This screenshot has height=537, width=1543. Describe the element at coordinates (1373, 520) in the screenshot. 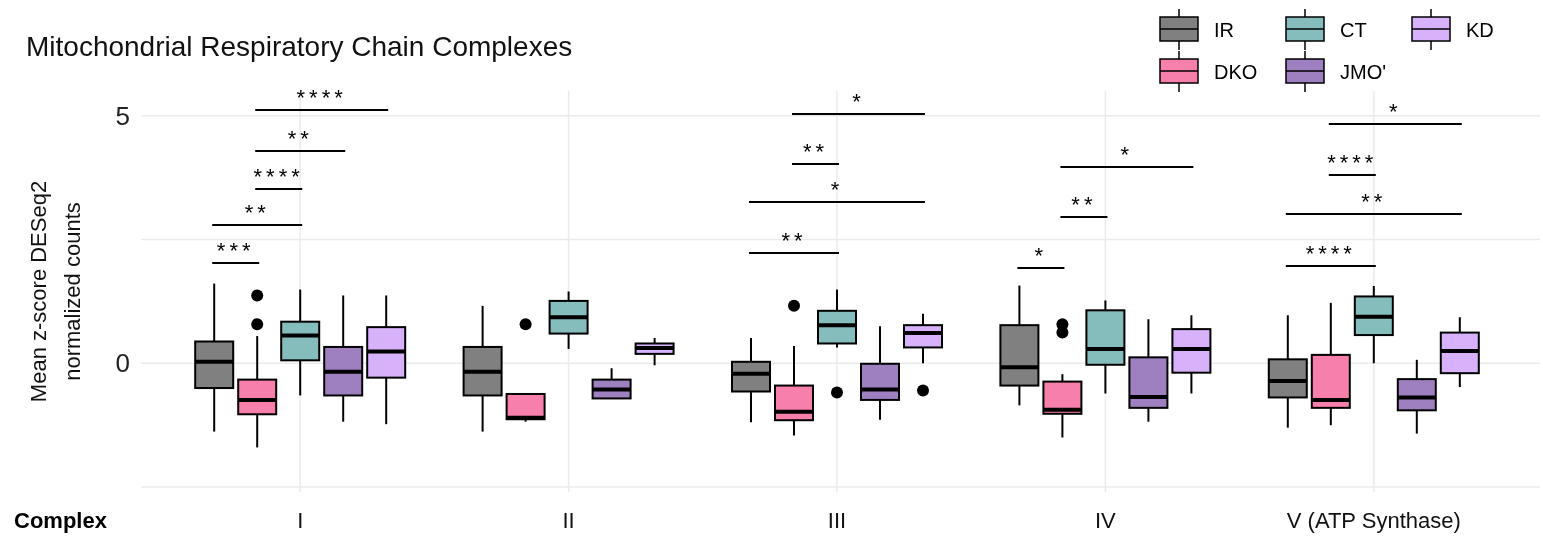

I see `x-tick-label: V (ATP Synthase)` at that location.